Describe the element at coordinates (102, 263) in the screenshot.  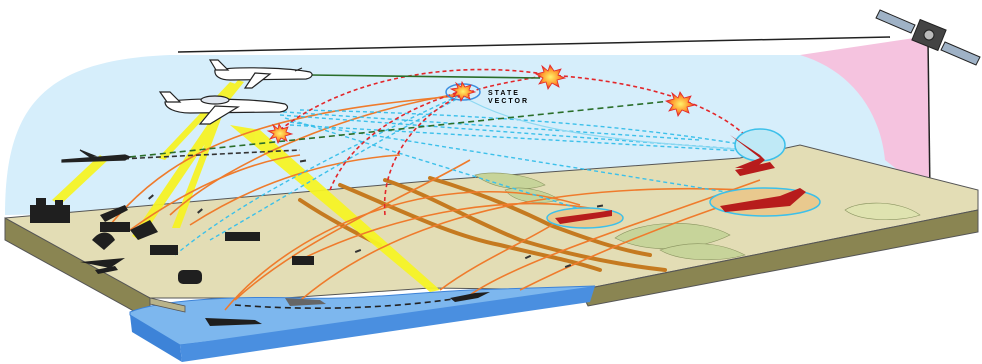
I see `fighter-on-ground` at that location.